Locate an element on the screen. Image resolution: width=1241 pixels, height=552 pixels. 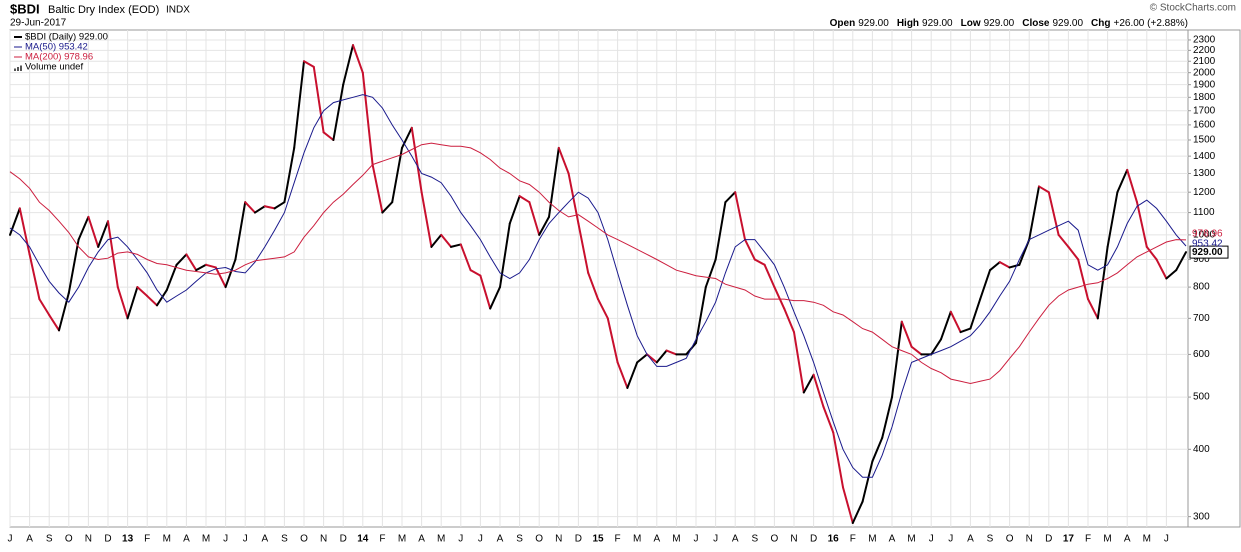
y-tick-label: 300 is located at coordinates (1201, 516).